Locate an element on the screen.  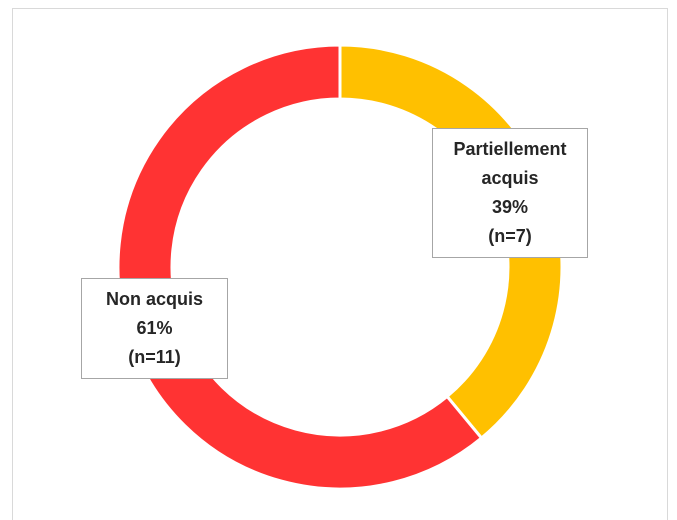
category-label: Partiellement acquis is located at coordinates (510, 163).